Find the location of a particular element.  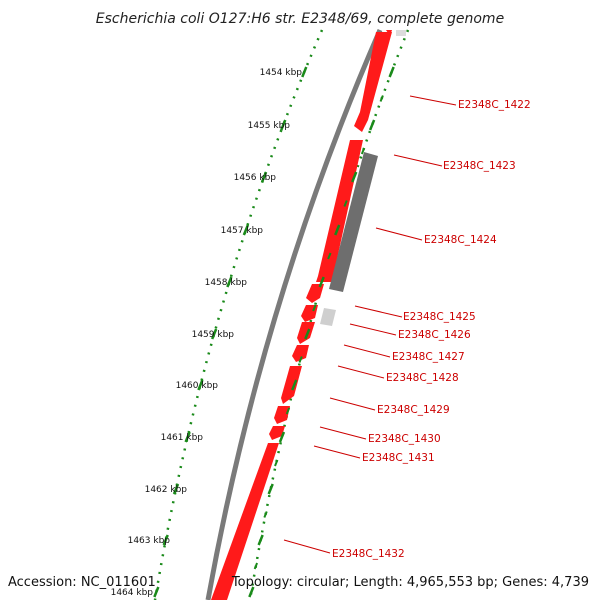

gene-label: E2348C_1431 is located at coordinates (398, 458).